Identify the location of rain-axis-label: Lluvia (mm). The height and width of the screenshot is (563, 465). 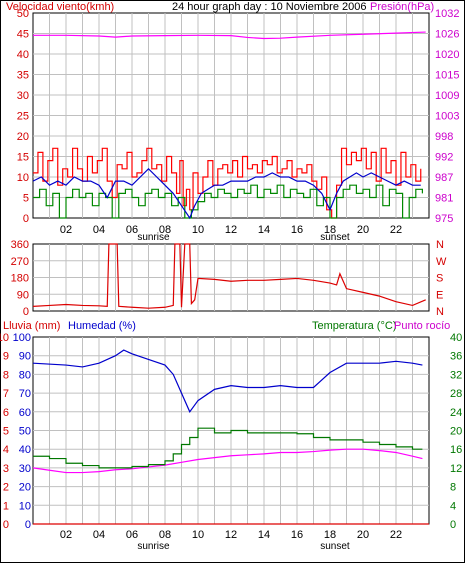
(32, 326).